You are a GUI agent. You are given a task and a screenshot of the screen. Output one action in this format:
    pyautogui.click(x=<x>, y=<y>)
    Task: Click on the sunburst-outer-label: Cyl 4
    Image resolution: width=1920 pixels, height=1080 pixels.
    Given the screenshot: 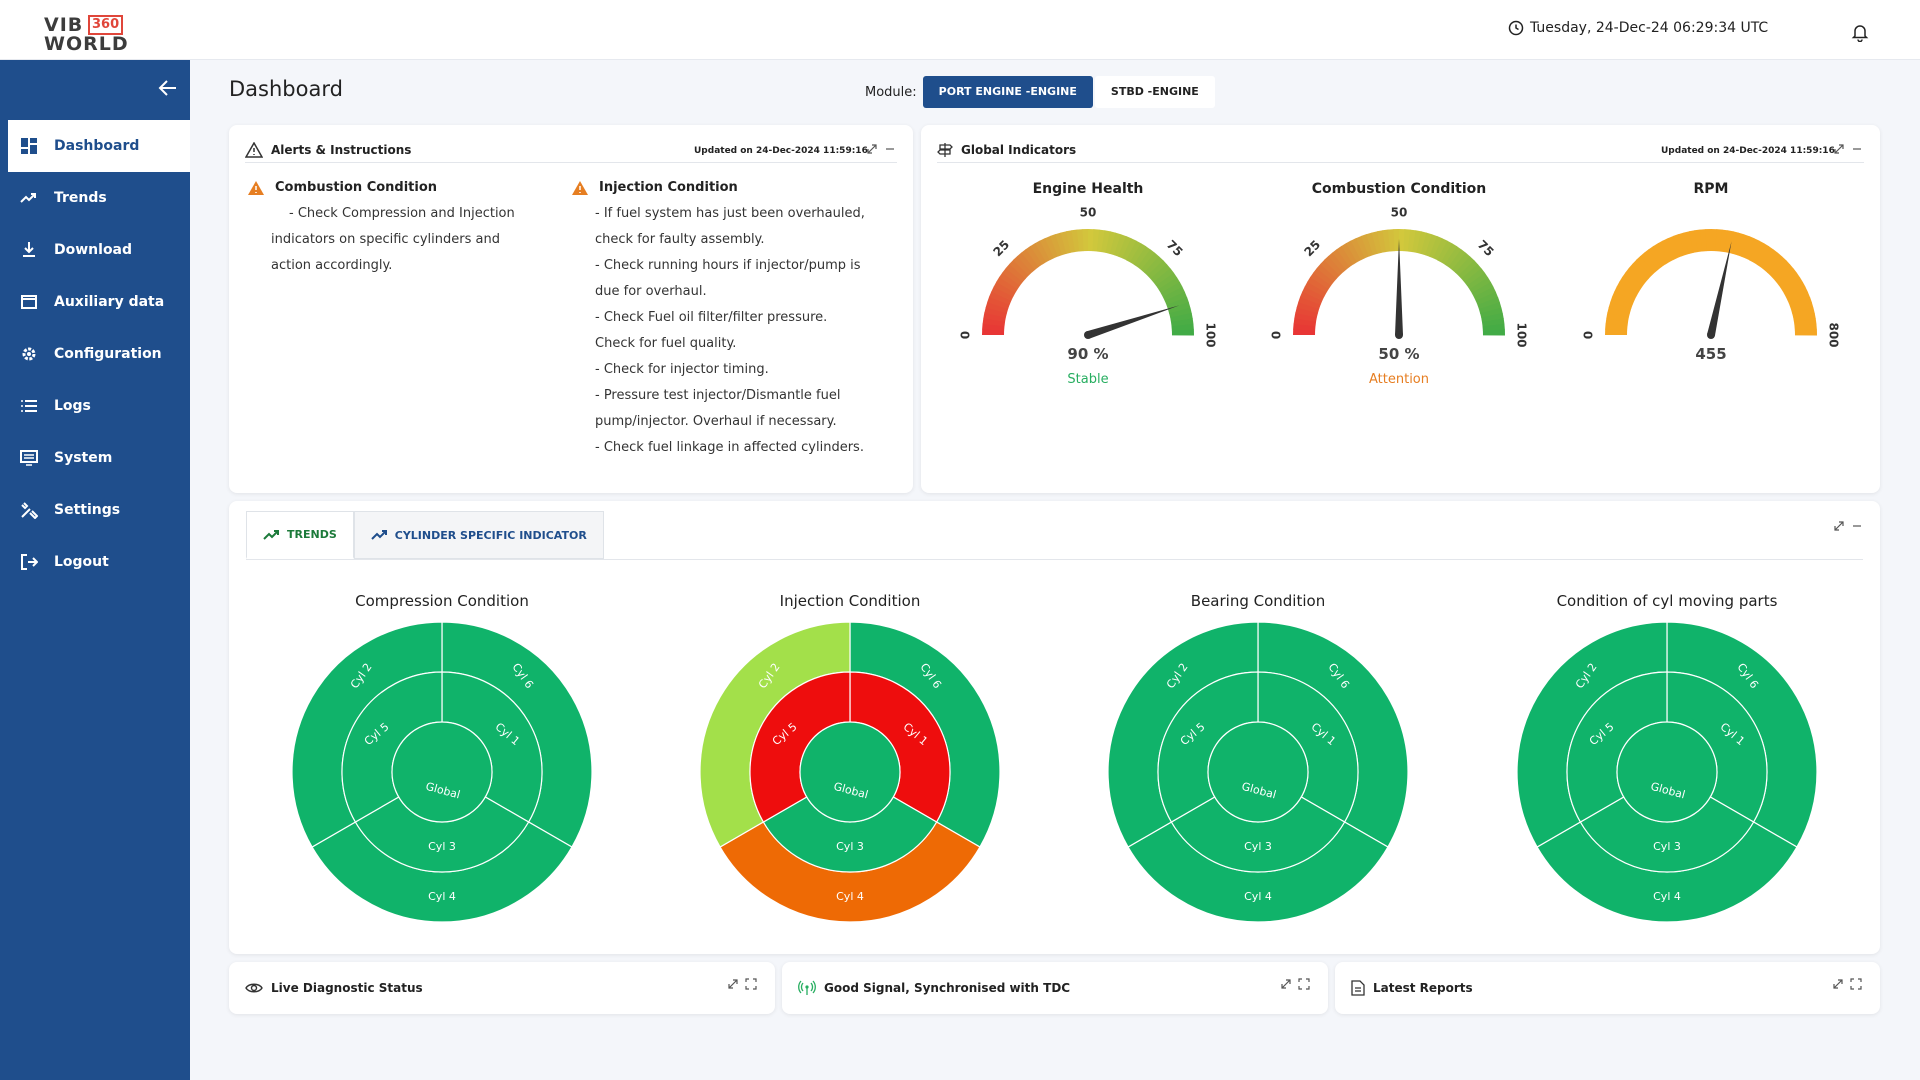 What is the action you would take?
    pyautogui.click(x=442, y=896)
    